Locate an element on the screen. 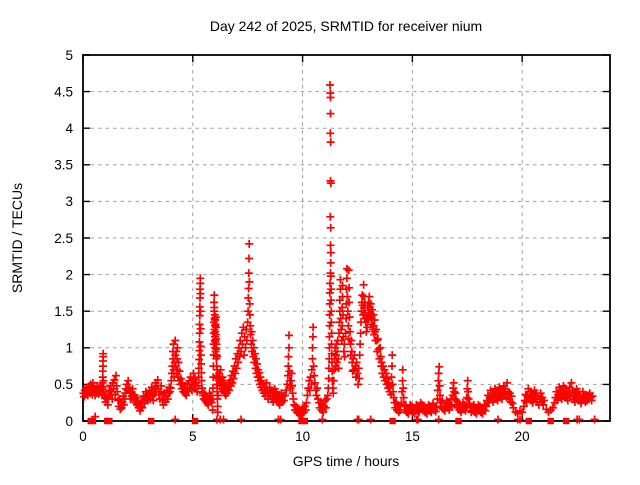 Image resolution: width=640 pixels, height=485 pixels. y-tick-label: 4.5 is located at coordinates (63, 91).